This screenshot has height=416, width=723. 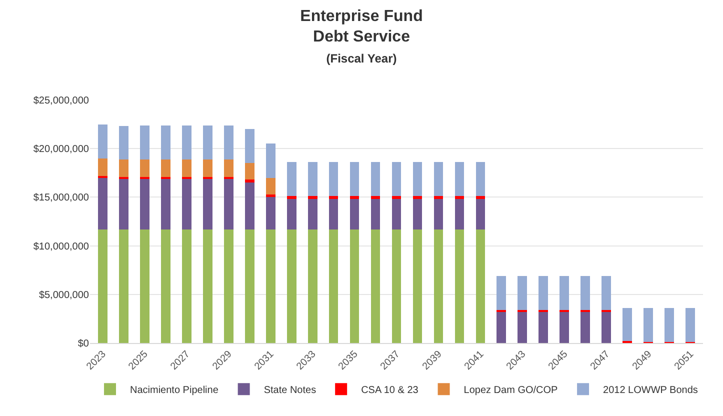 I want to click on chart-subtitle: Debt Service, so click(x=361, y=37).